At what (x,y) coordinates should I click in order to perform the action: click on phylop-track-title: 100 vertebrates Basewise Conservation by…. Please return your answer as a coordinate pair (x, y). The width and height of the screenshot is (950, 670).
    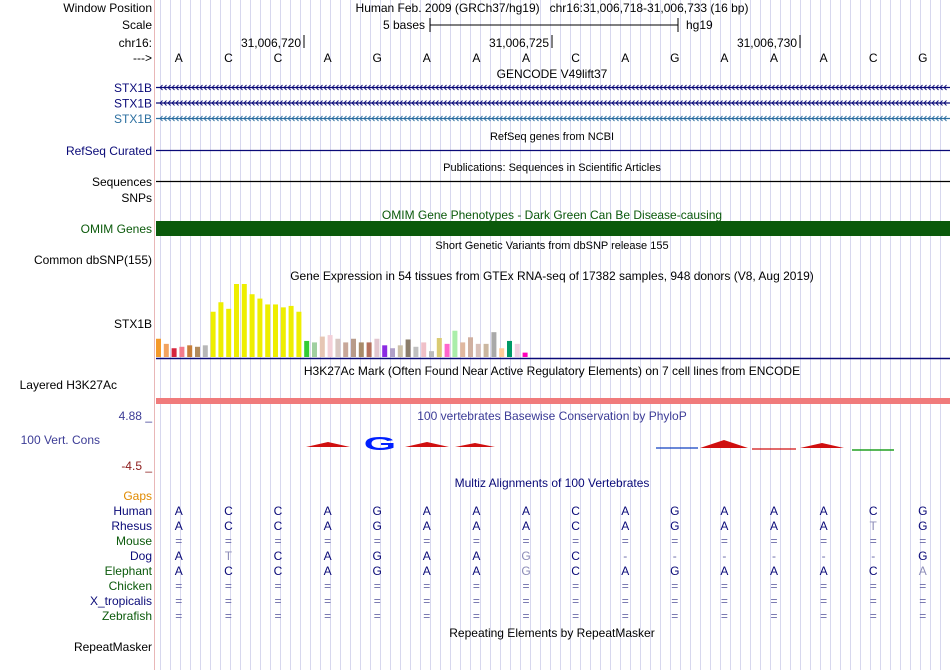
    Looking at the image, I should click on (551, 416).